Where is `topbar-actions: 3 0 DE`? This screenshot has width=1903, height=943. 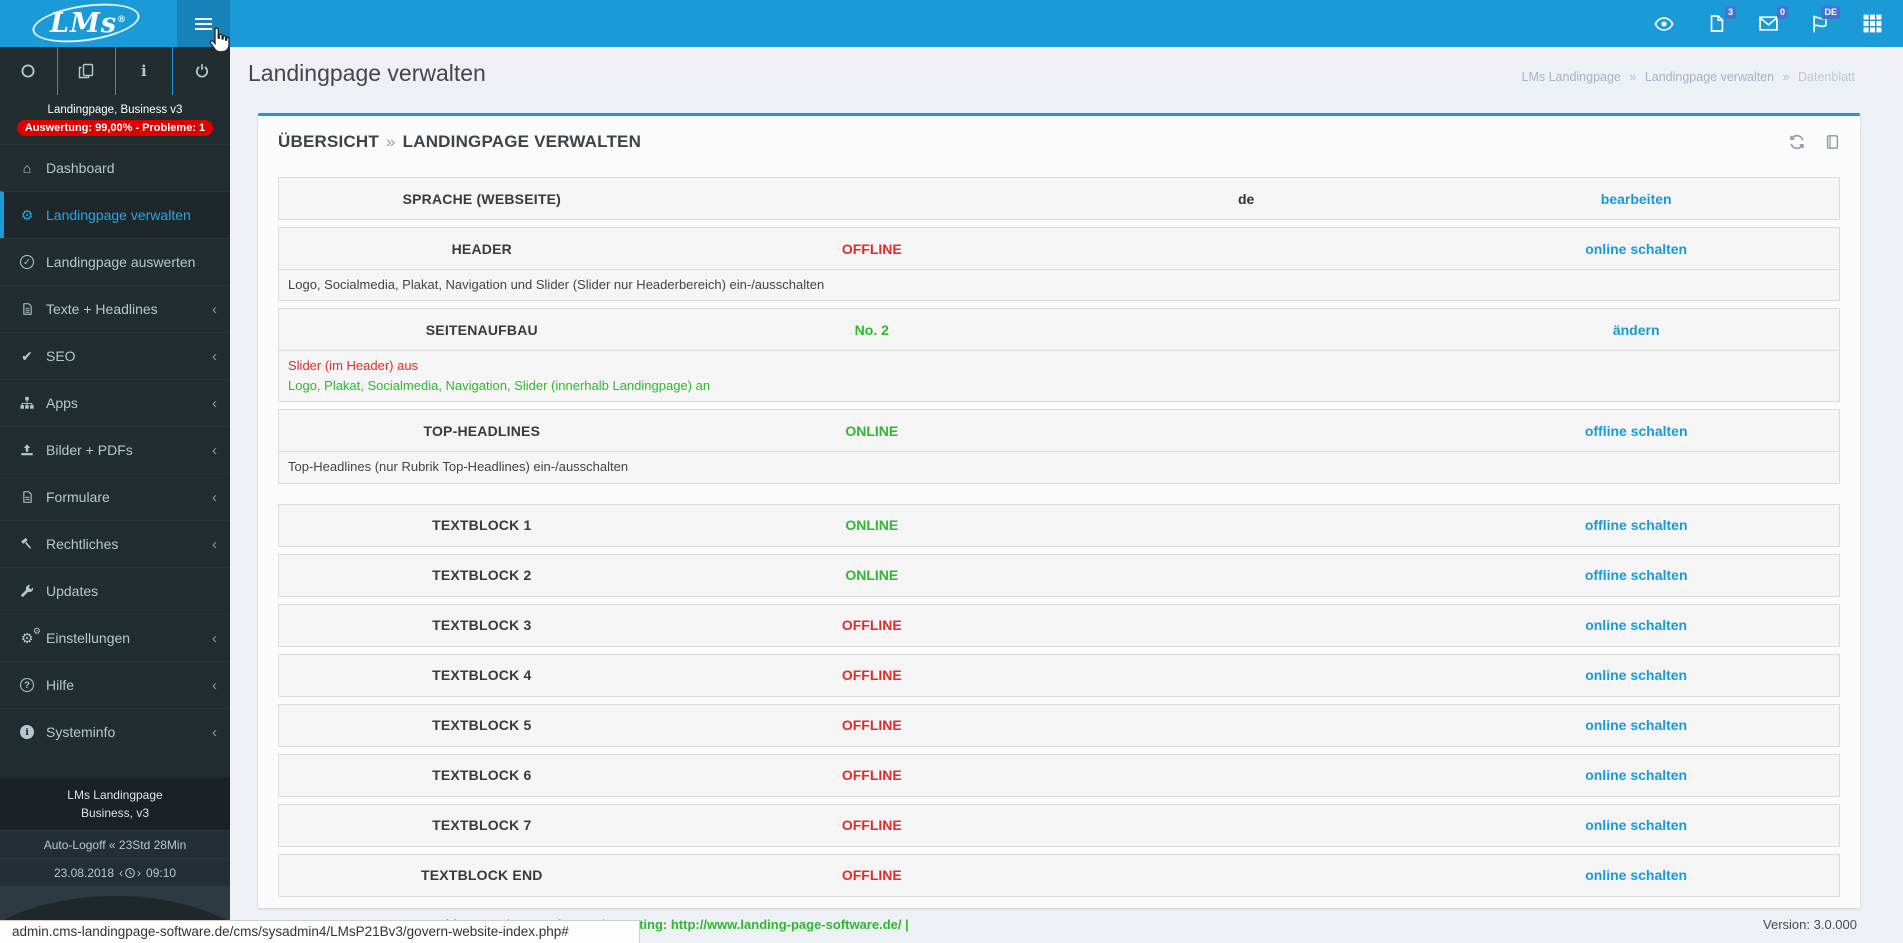
topbar-actions: 3 0 DE is located at coordinates (1778, 23).